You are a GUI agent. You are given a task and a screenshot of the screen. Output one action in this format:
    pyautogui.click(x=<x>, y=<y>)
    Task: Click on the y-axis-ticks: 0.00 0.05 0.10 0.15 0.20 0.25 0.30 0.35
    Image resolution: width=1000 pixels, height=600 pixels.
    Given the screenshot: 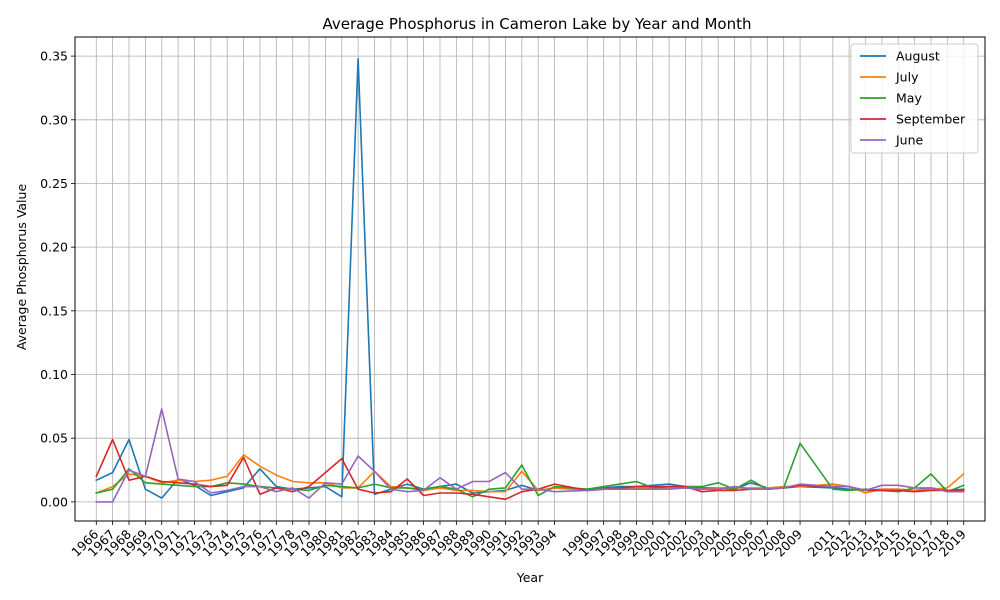 What is the action you would take?
    pyautogui.click(x=57, y=279)
    